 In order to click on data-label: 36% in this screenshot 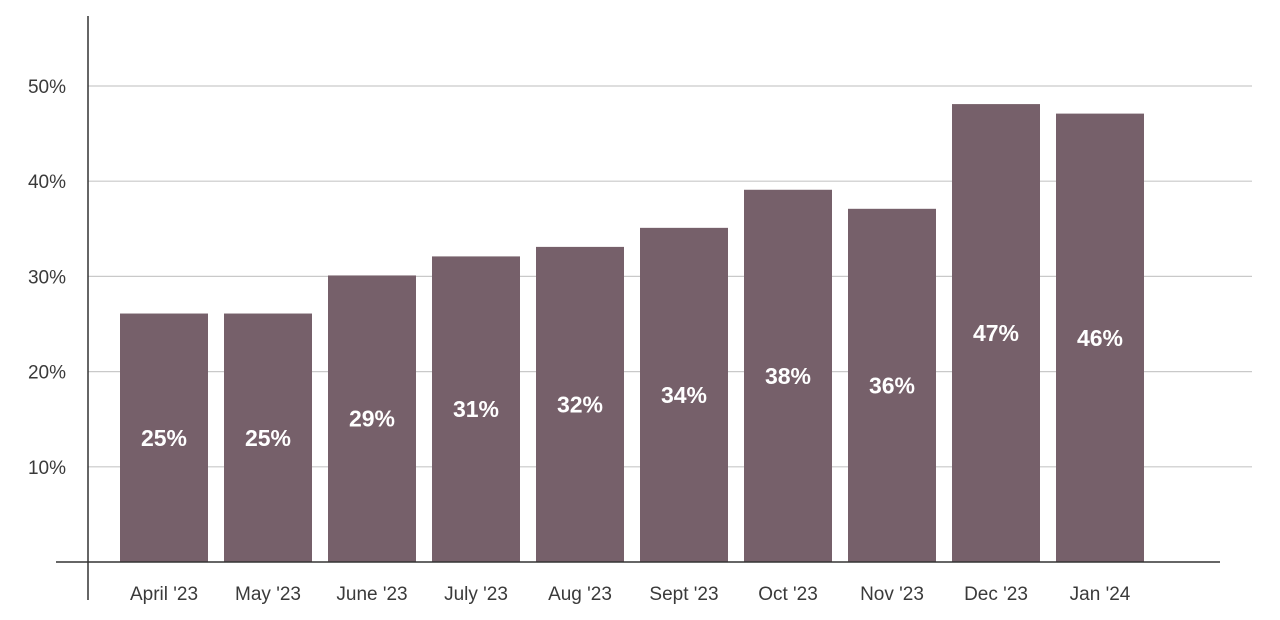, I will do `click(892, 385)`.